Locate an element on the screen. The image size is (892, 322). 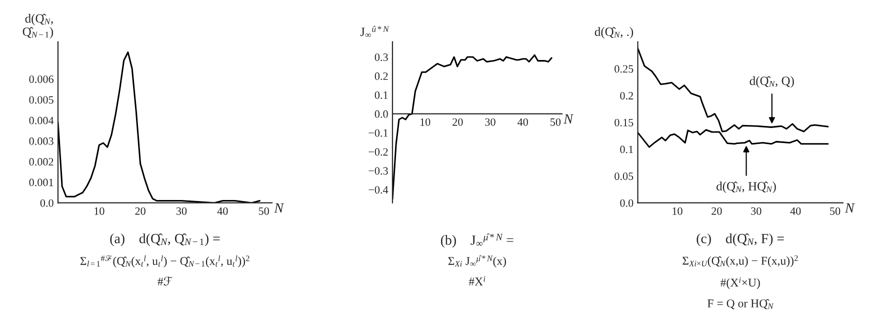
y-tick-label: 0.05 is located at coordinates (624, 176).